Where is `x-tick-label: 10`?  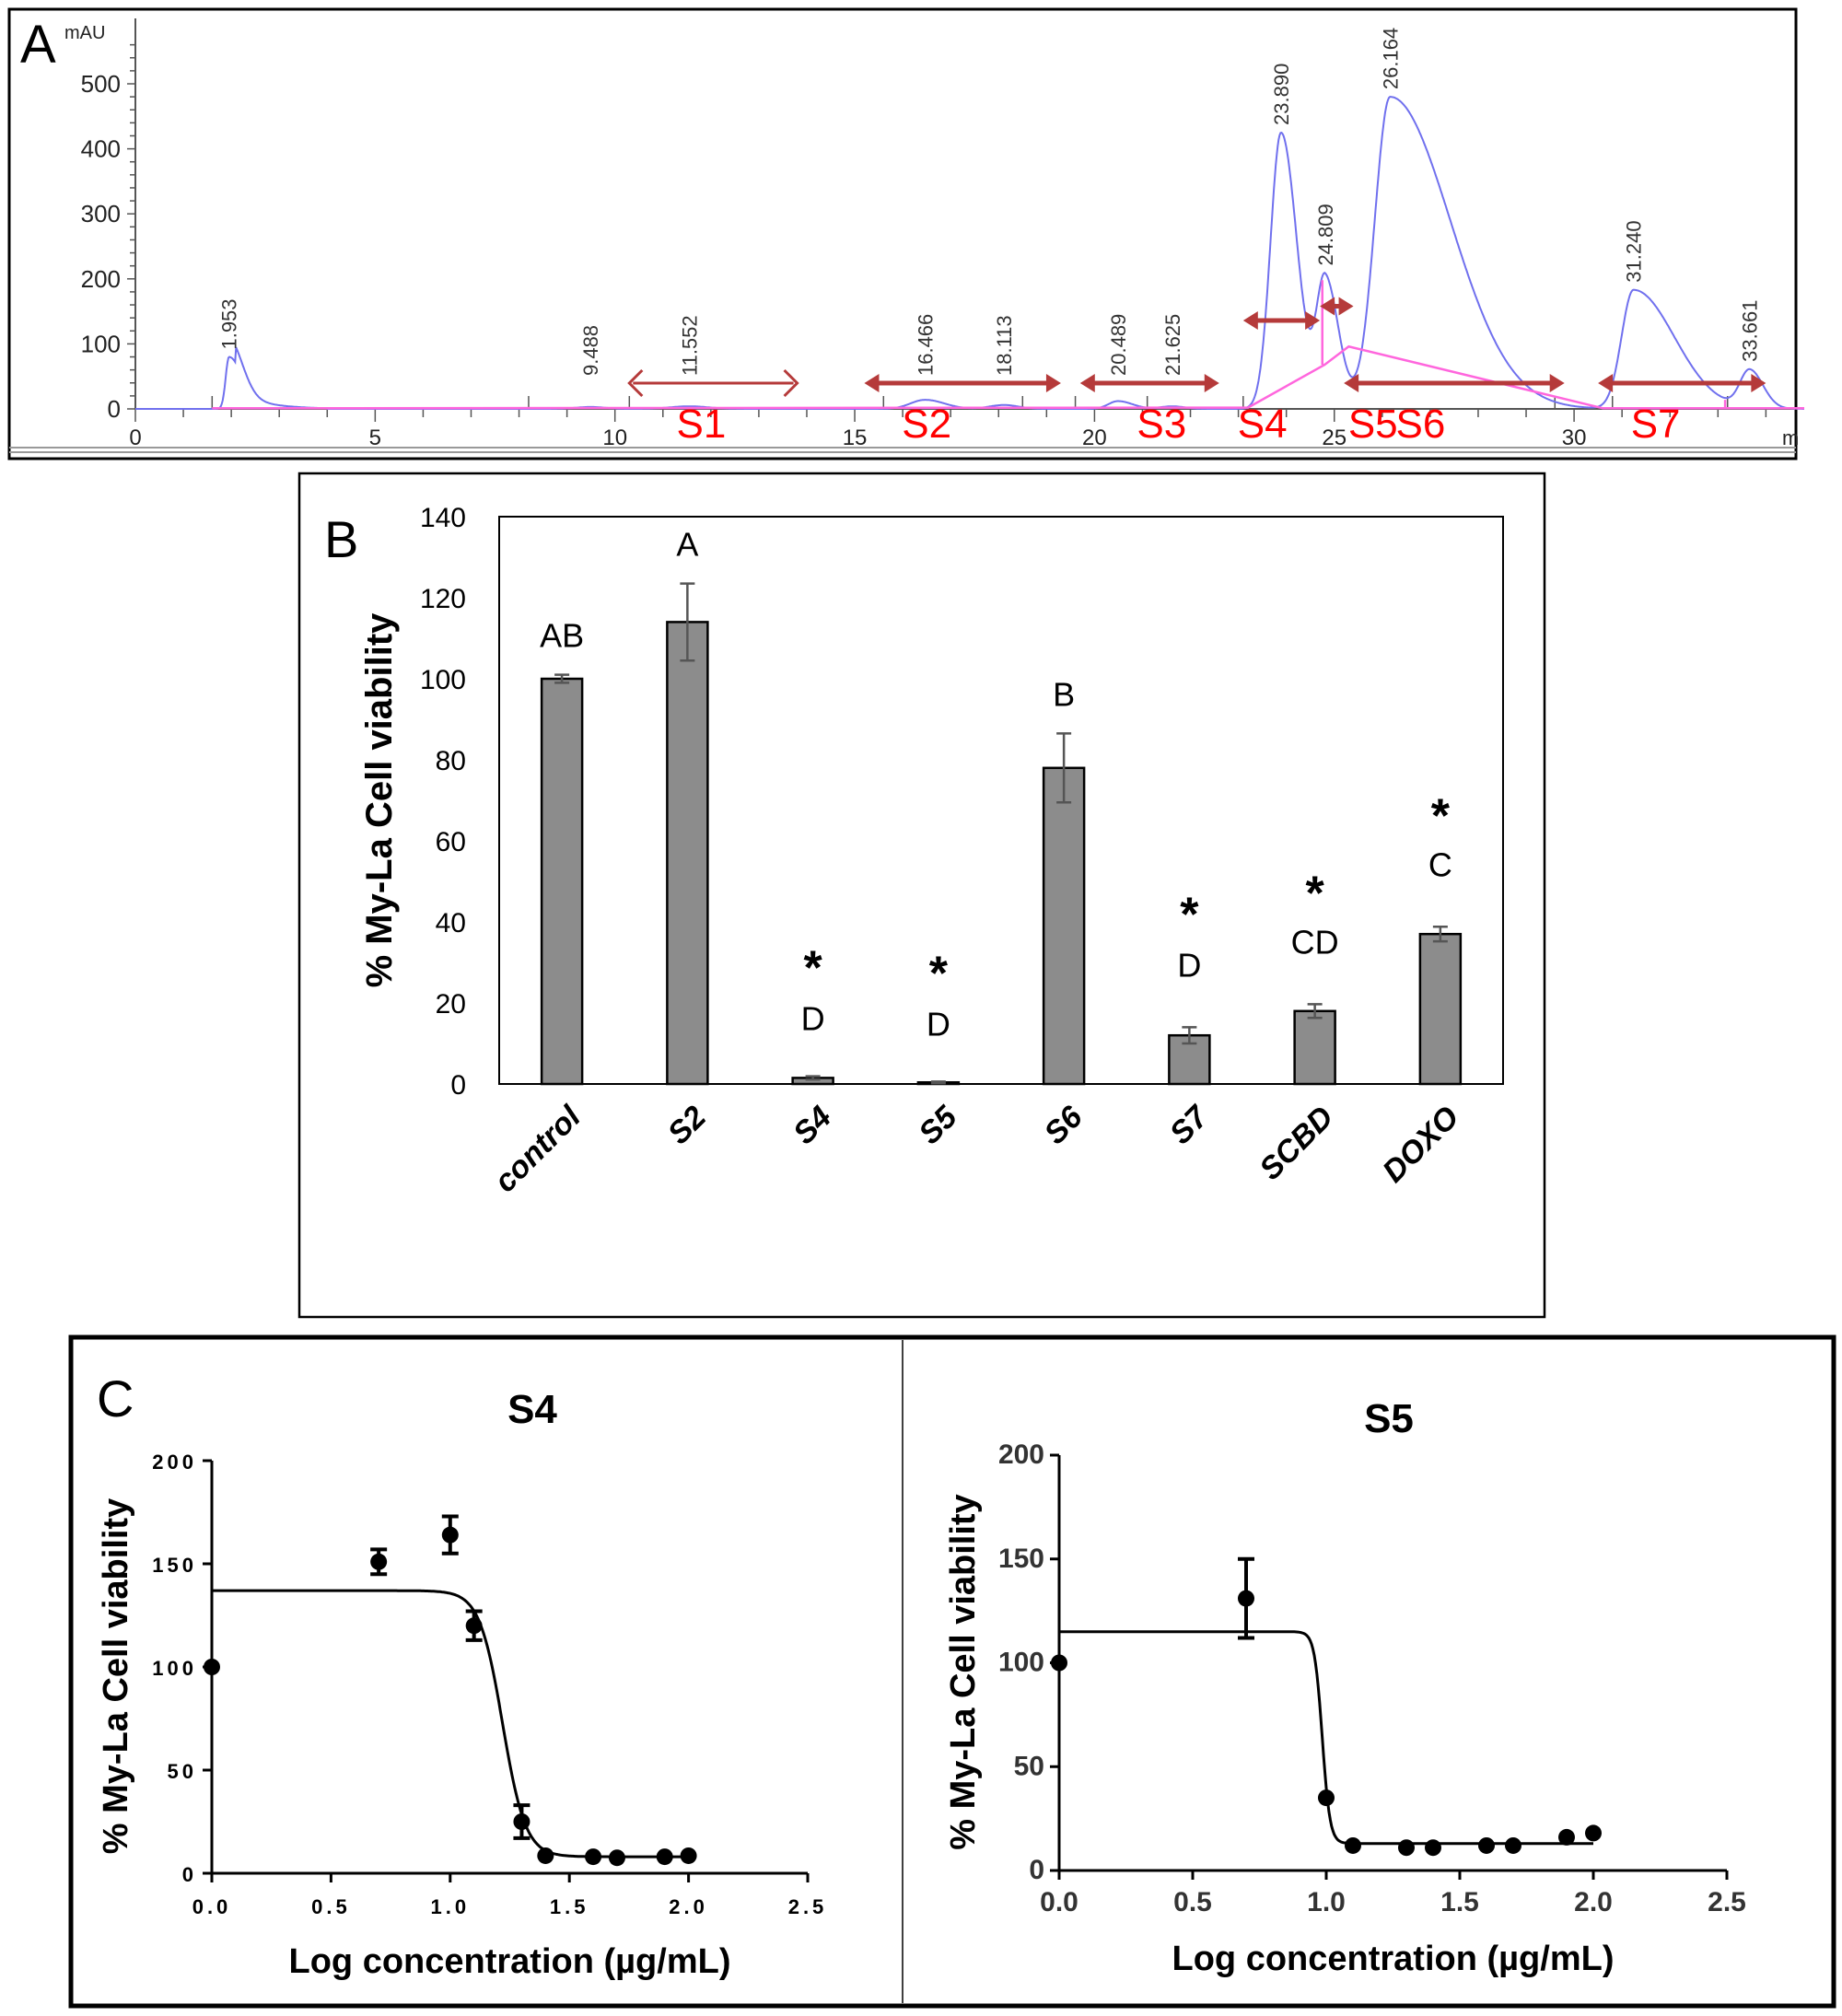
x-tick-label: 10 is located at coordinates (615, 437).